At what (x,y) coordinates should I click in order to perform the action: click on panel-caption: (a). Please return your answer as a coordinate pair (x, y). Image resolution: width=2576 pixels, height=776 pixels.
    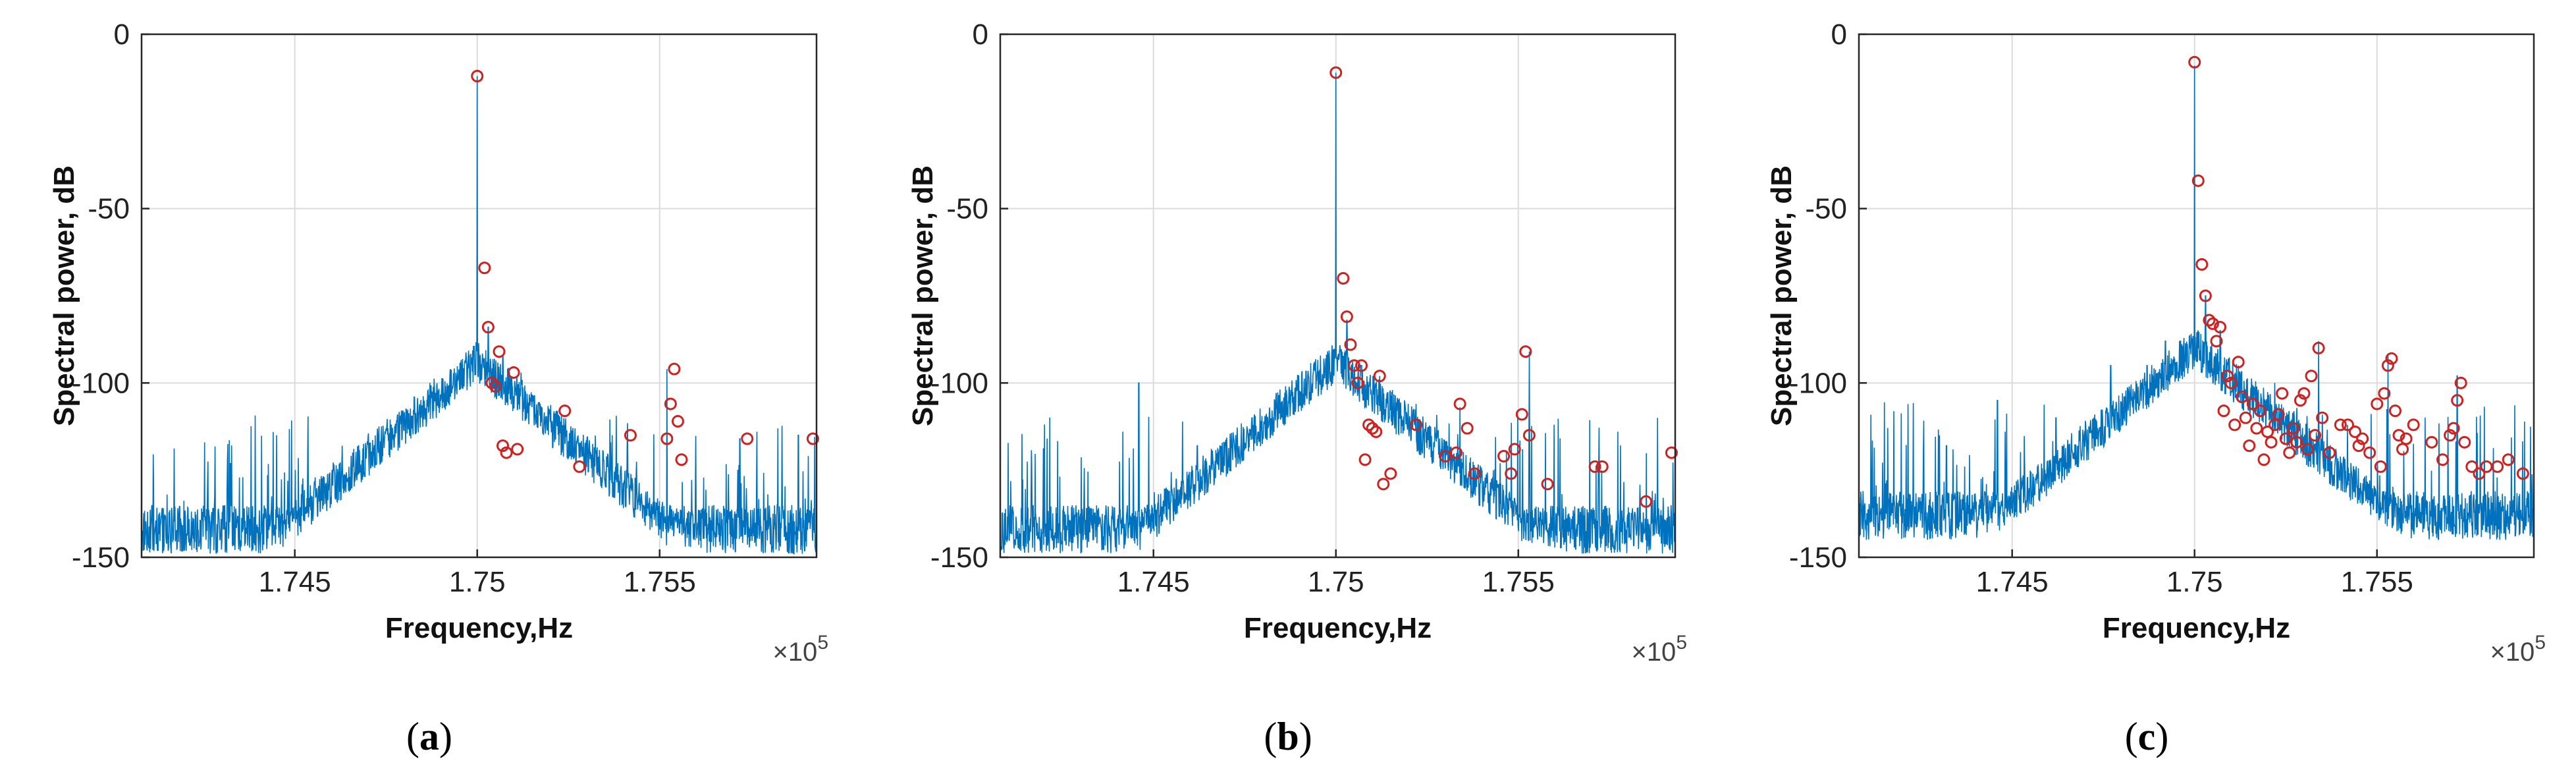
    Looking at the image, I should click on (429, 736).